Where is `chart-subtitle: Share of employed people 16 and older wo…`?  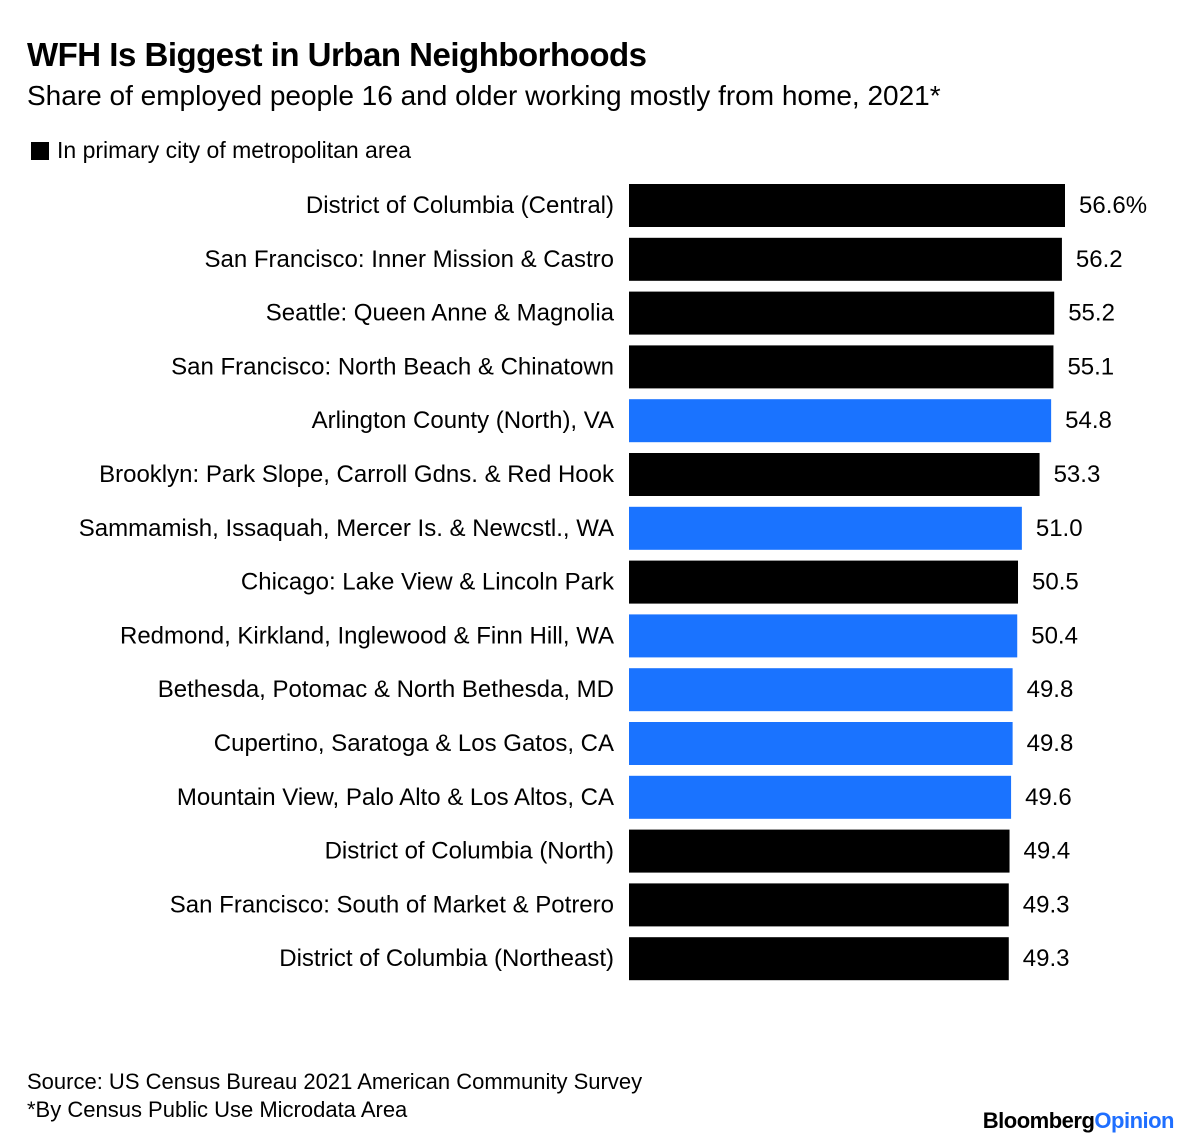
chart-subtitle: Share of employed people 16 and older wo… is located at coordinates (484, 95).